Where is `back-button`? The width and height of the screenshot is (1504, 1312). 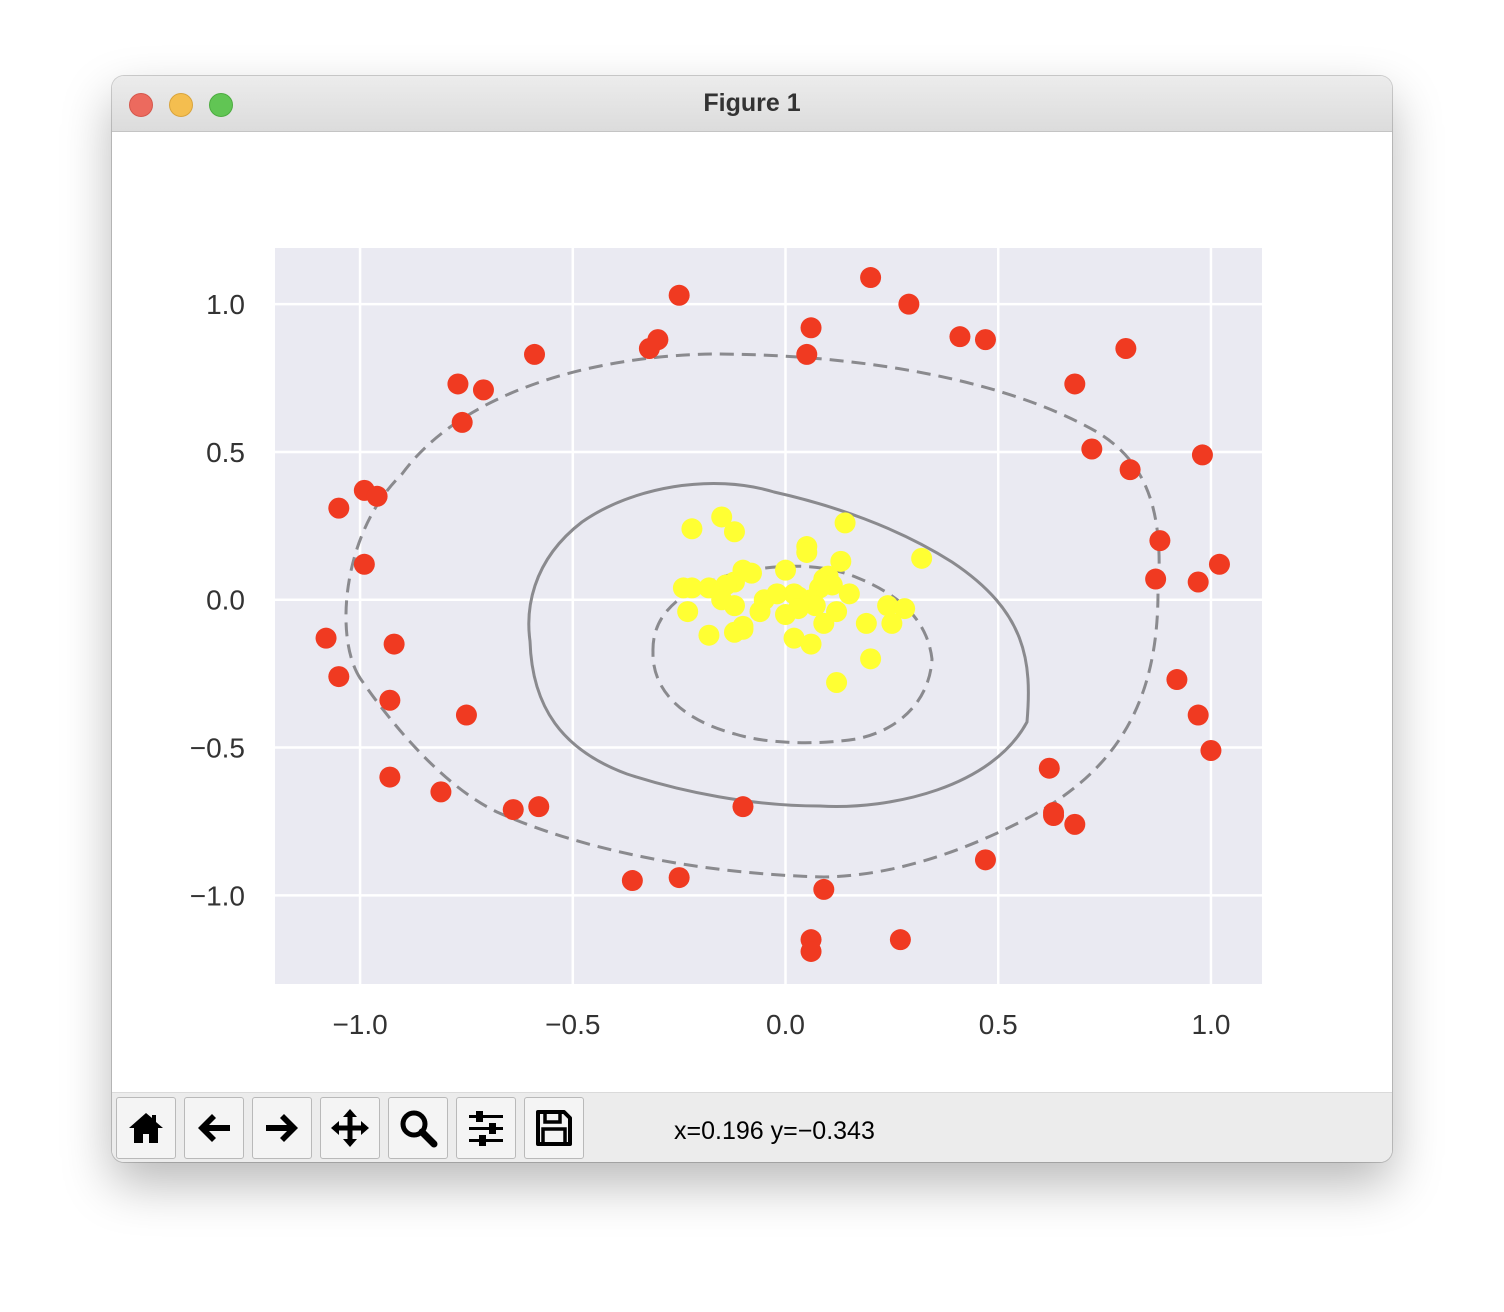 back-button is located at coordinates (214, 1128).